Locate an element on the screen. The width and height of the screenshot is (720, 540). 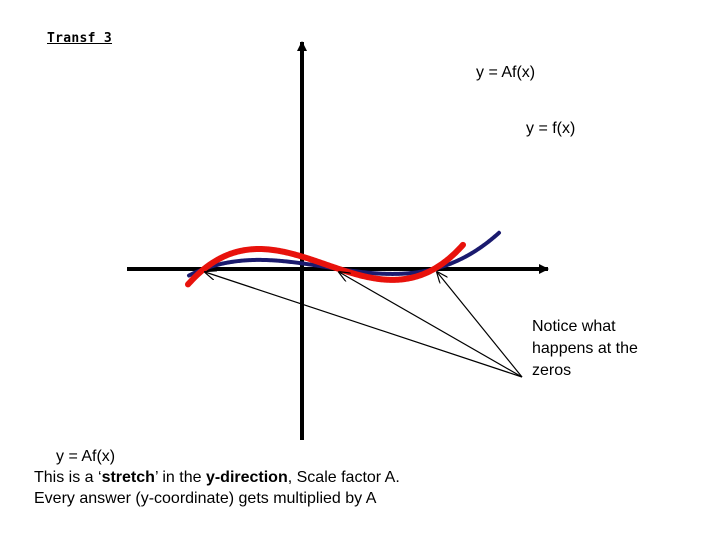
explanation-line-2-end: , Scale factor A. is located at coordinates (343, 477).